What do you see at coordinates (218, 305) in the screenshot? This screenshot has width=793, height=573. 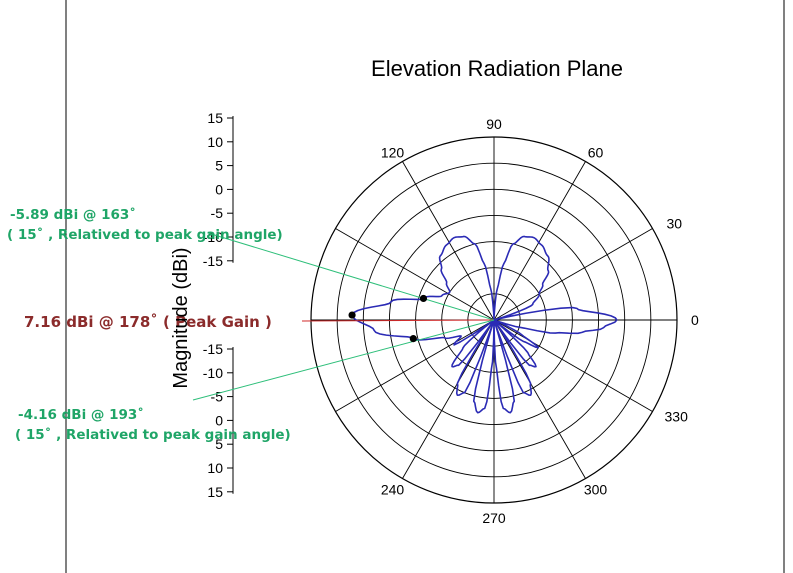 I see `radial-axis: 15 10 5 0 -5 -10 -15 -15 -10 -5 0 5 10 15` at bounding box center [218, 305].